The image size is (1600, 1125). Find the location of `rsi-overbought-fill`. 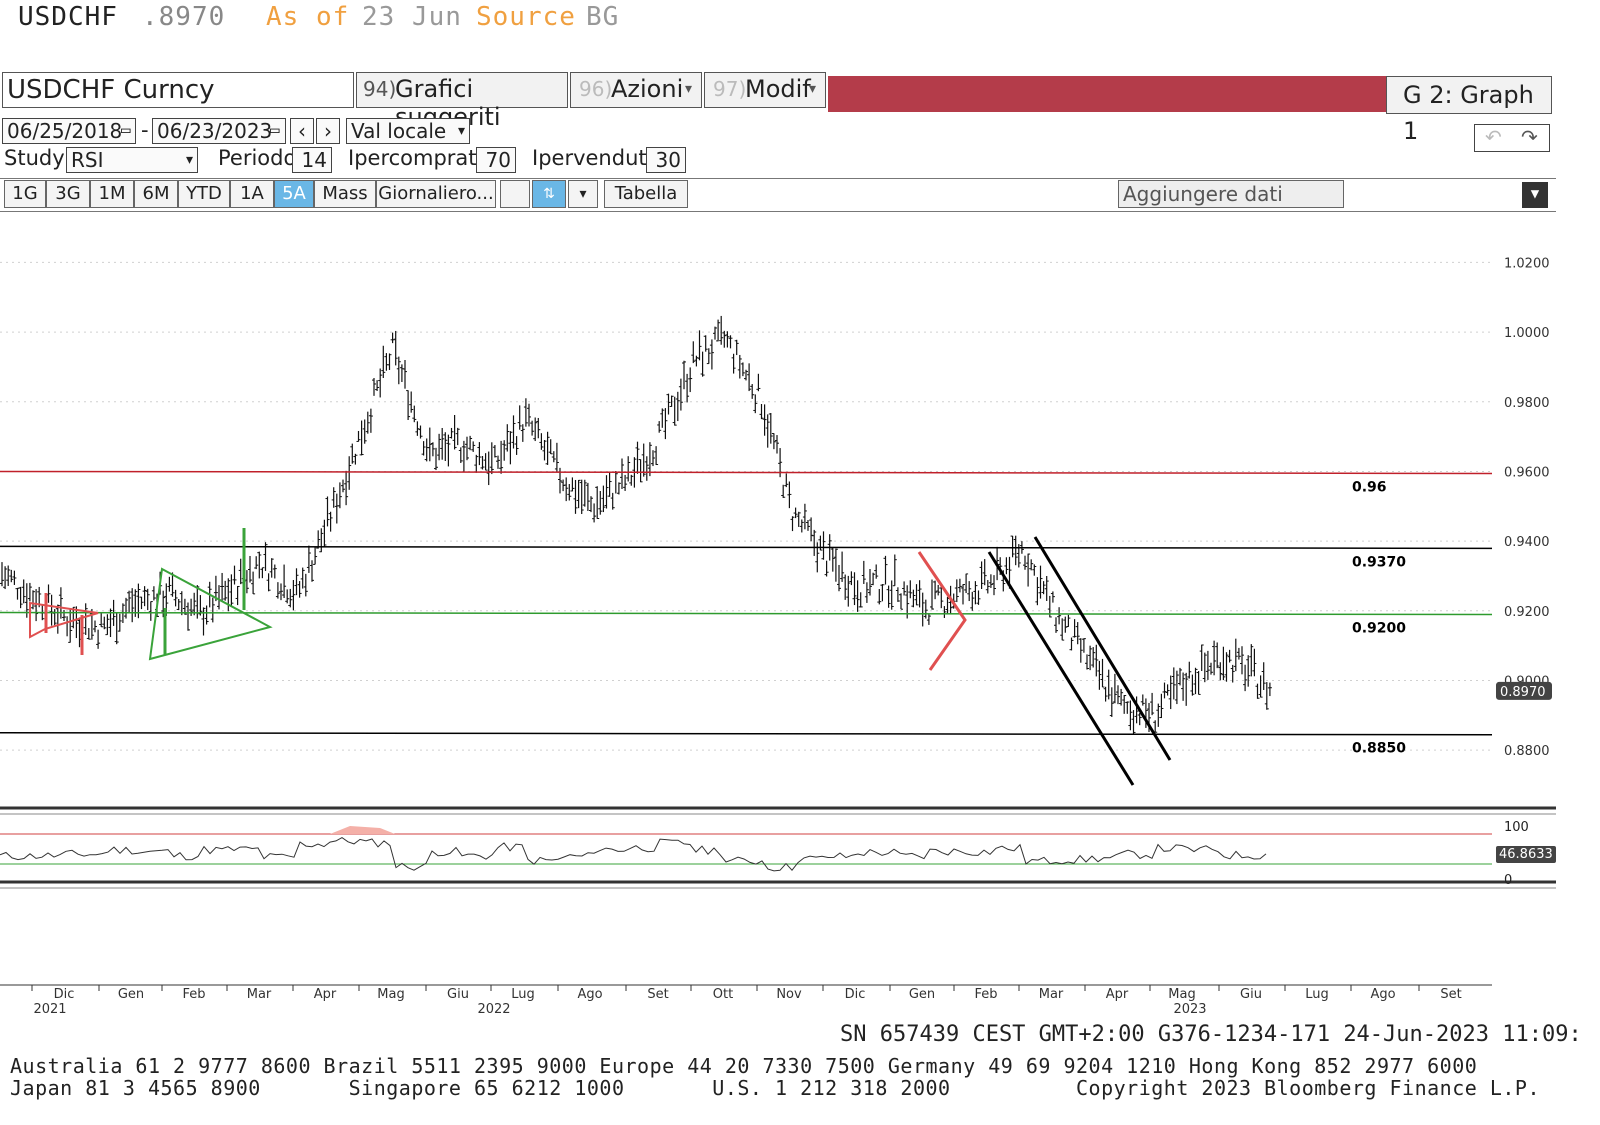

rsi-overbought-fill is located at coordinates (362, 830).